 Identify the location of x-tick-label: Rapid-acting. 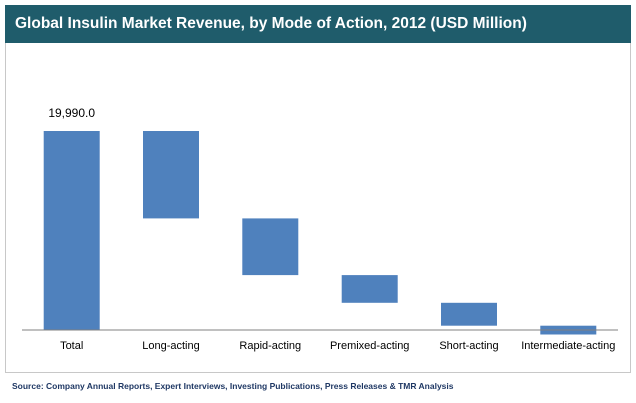
(270, 346).